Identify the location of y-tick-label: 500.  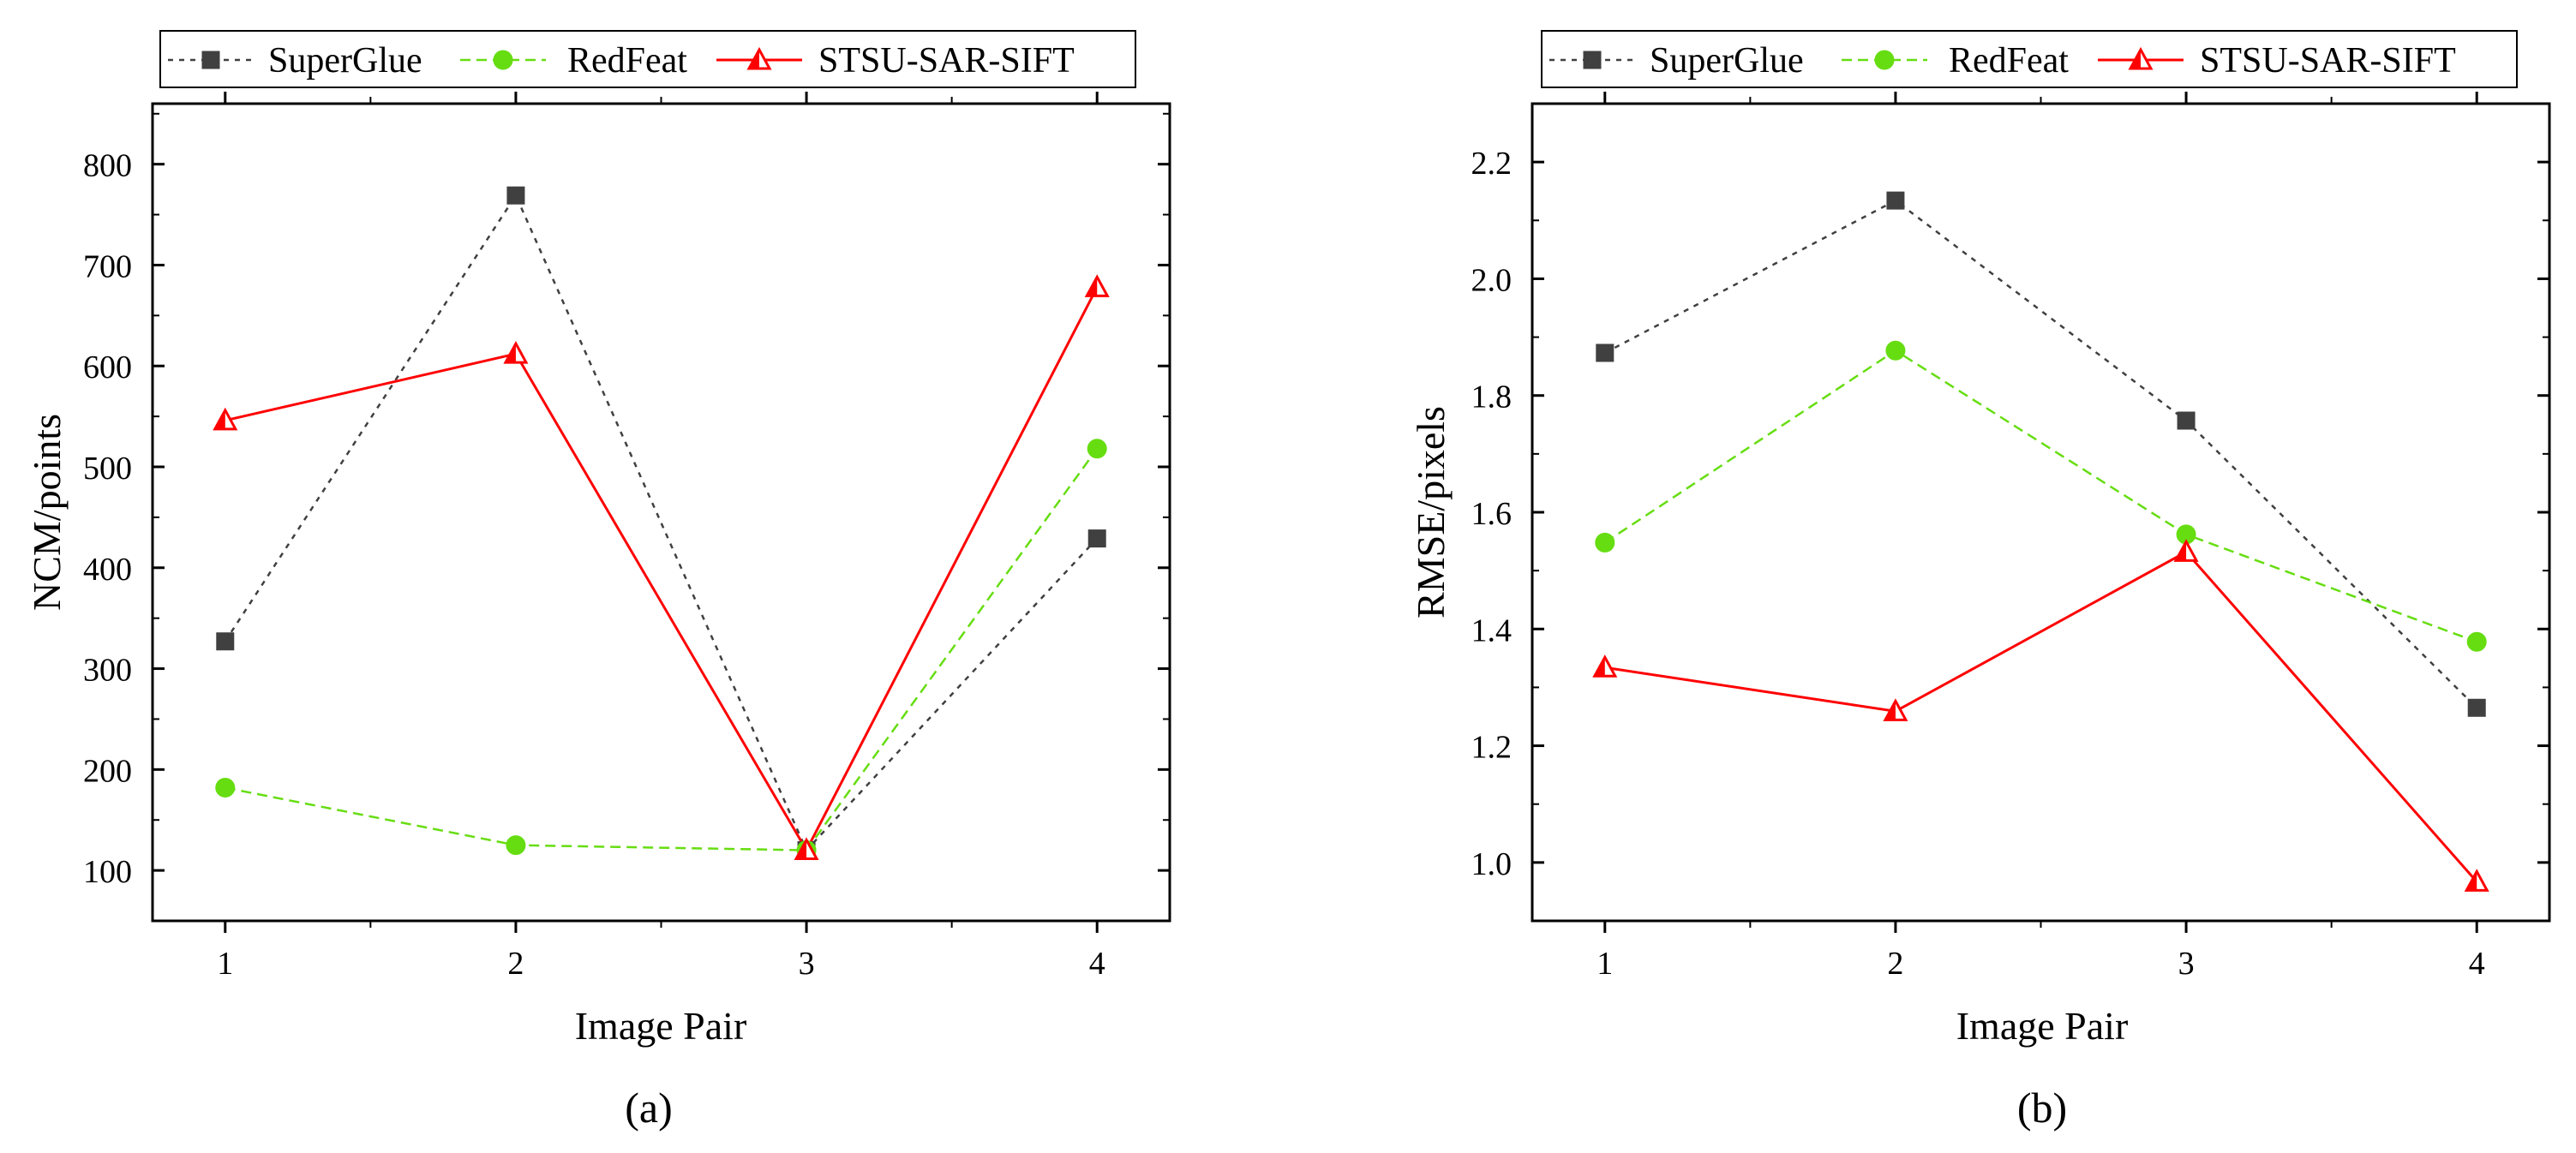
(107, 469).